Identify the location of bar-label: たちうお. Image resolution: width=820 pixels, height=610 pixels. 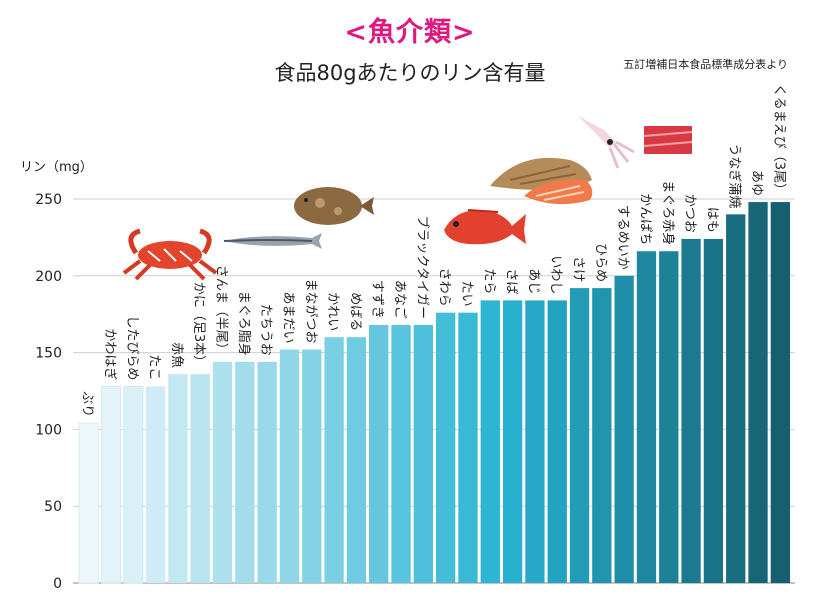
(265, 330).